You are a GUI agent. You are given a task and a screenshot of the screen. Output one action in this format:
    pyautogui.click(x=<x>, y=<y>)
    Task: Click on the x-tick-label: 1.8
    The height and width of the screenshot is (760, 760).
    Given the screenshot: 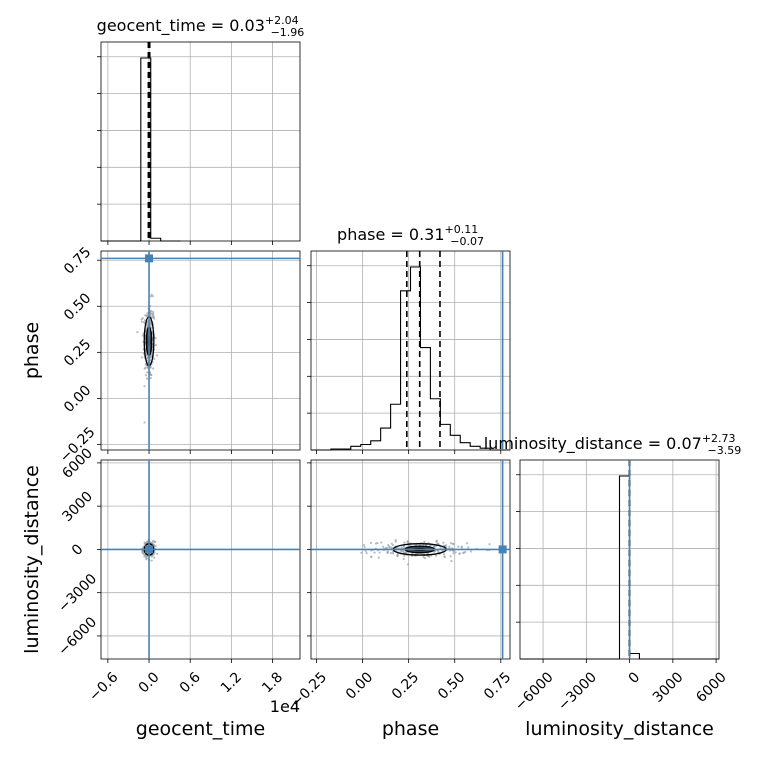 What is the action you would take?
    pyautogui.click(x=272, y=682)
    